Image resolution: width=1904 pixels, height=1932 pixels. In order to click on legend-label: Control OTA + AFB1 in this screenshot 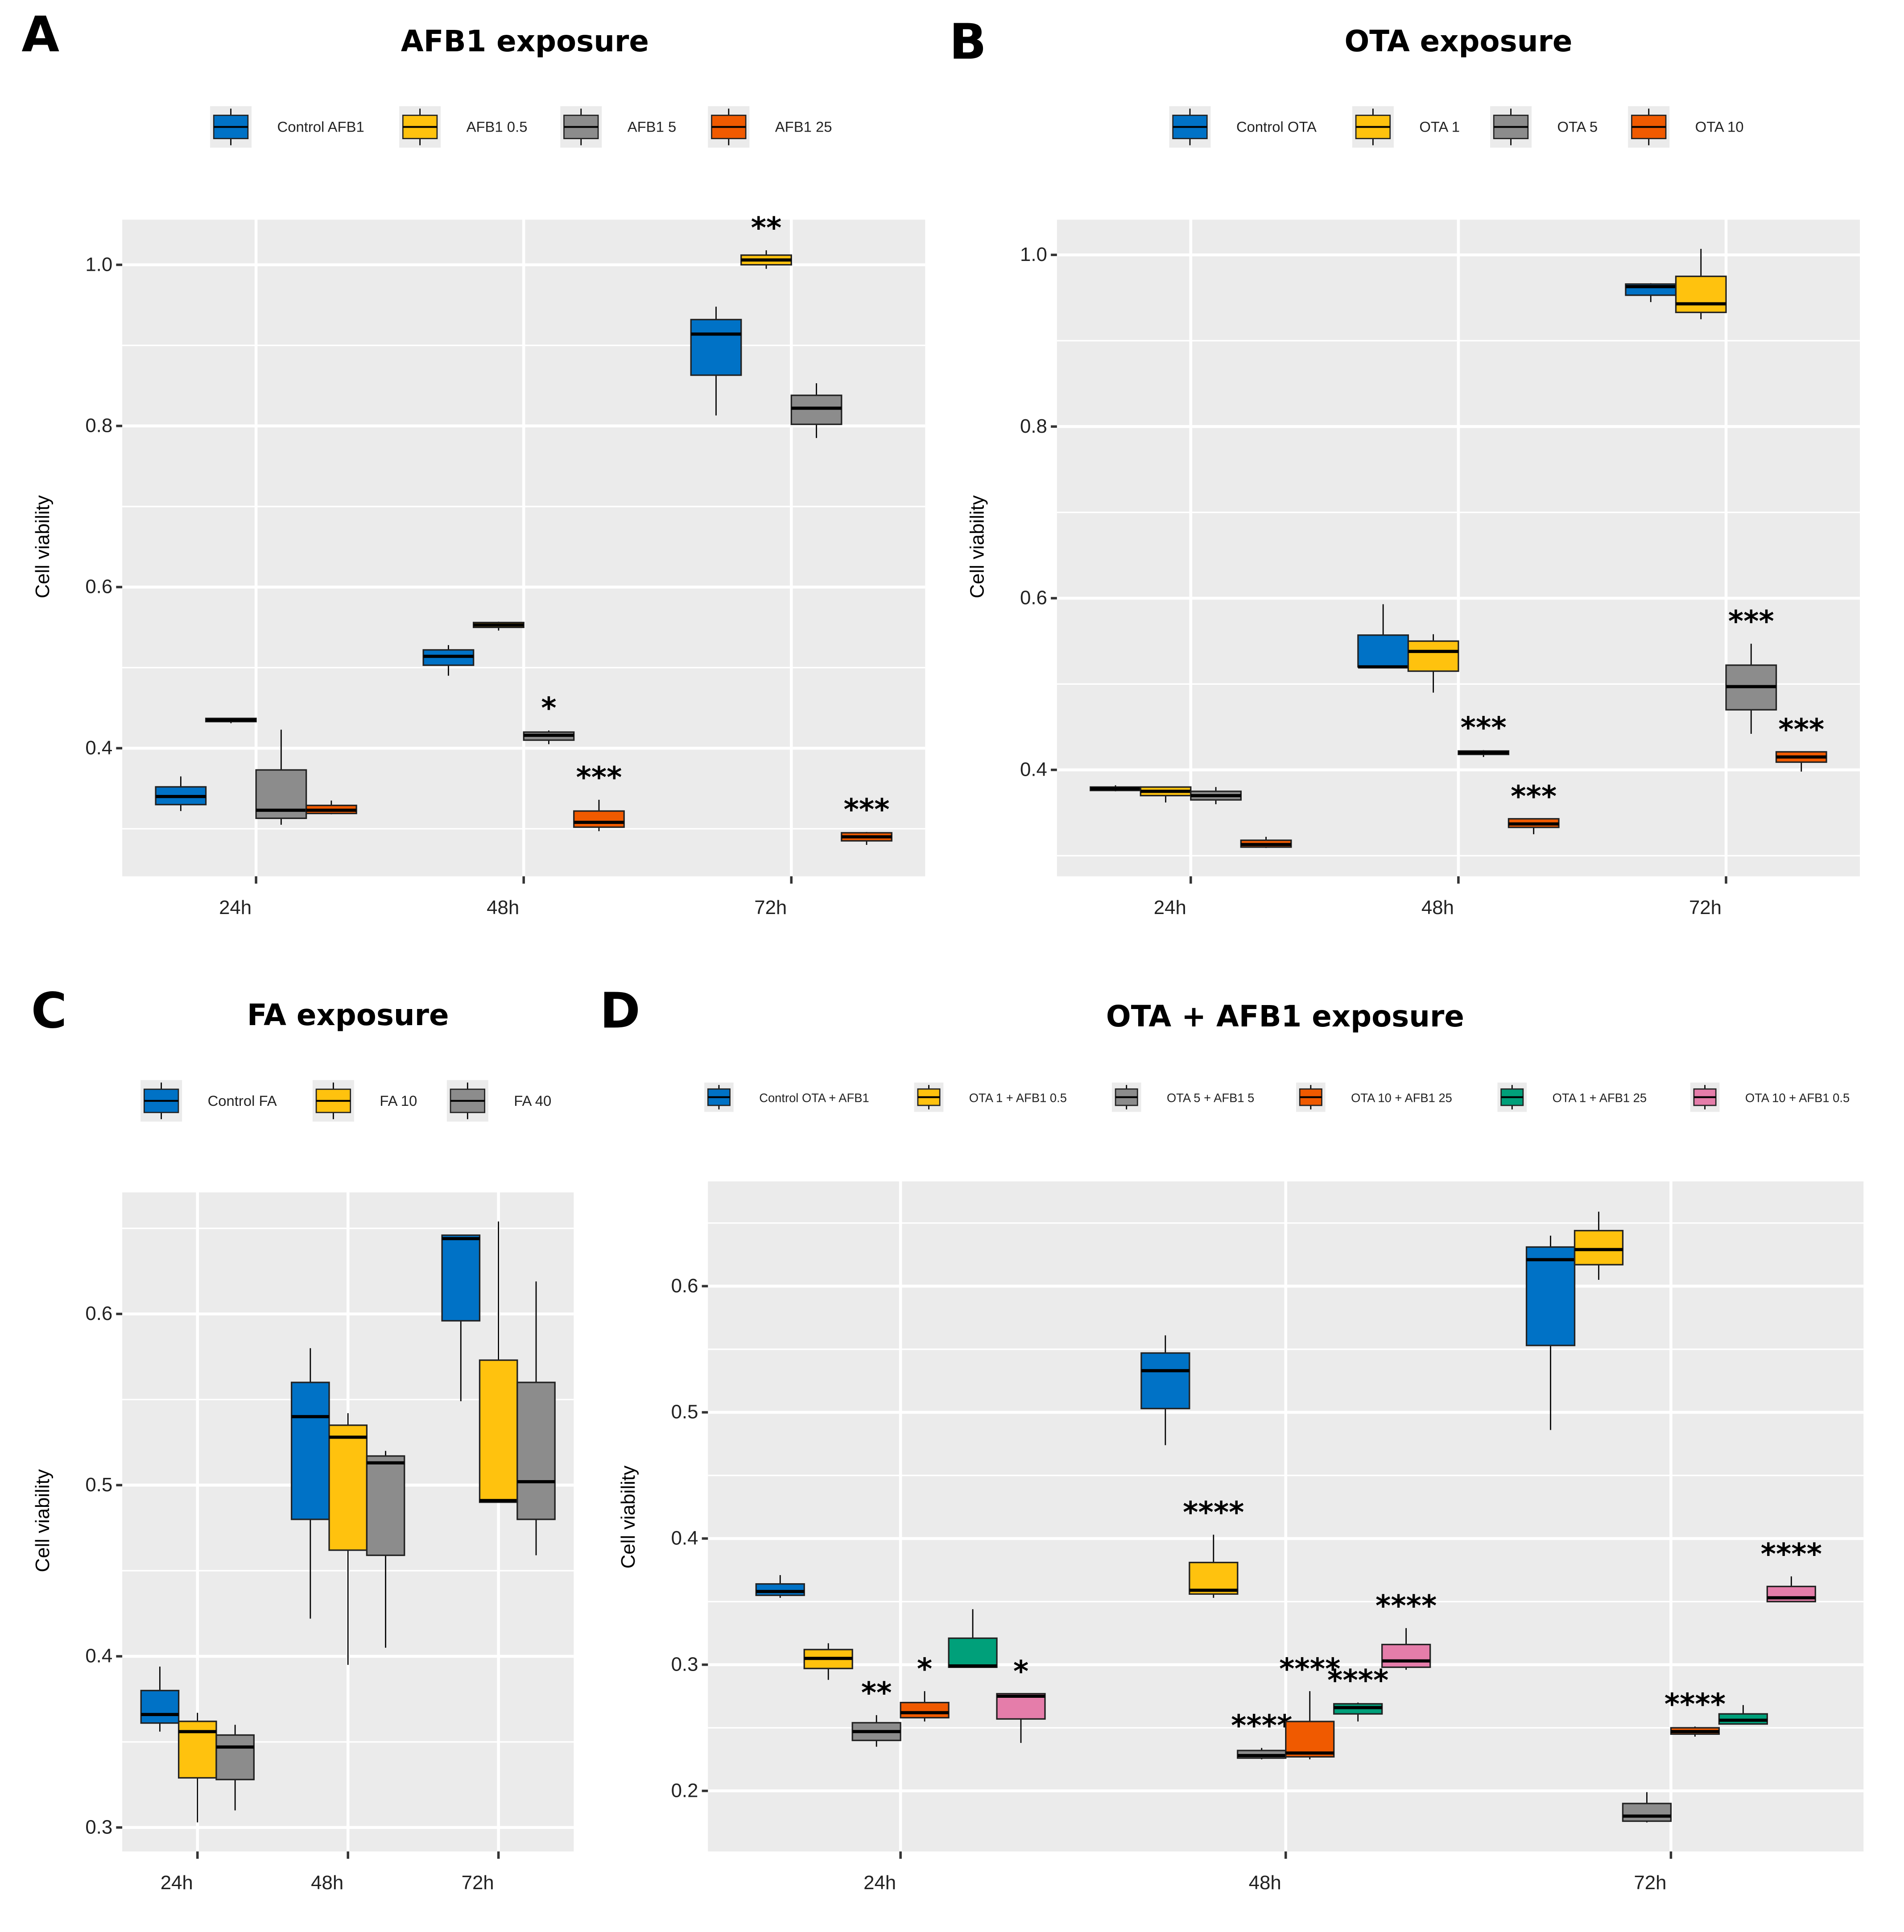, I will do `click(814, 1098)`.